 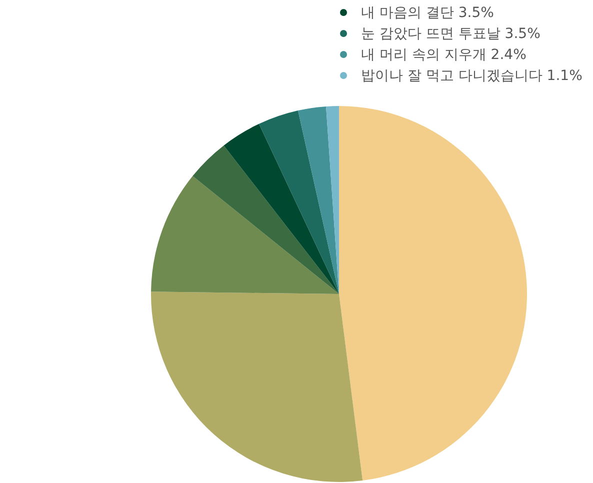 I want to click on legend-label: 밥이나 잘 먹고 다니겠습니다, so click(x=451, y=76).